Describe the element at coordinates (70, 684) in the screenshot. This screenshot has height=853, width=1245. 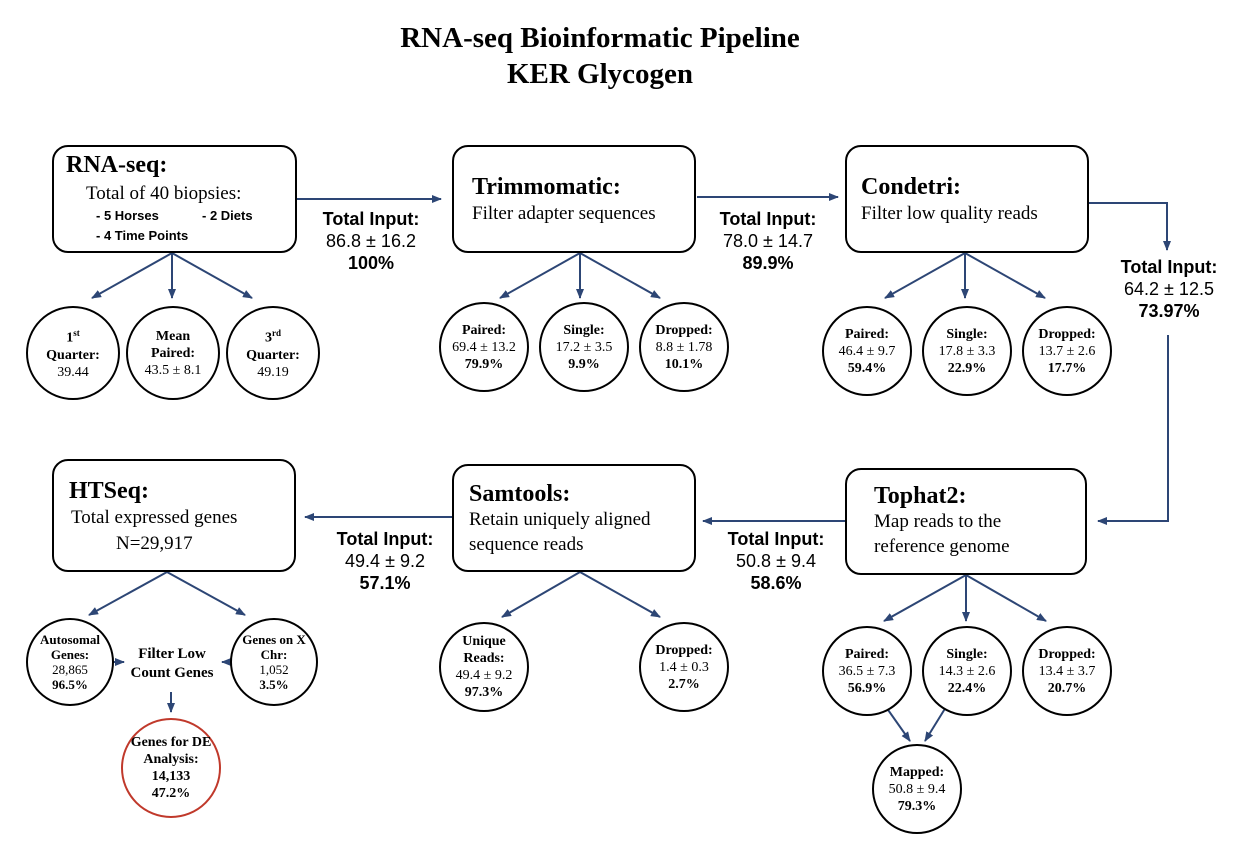
I see `autosomal-genes-pct: 96.5%` at that location.